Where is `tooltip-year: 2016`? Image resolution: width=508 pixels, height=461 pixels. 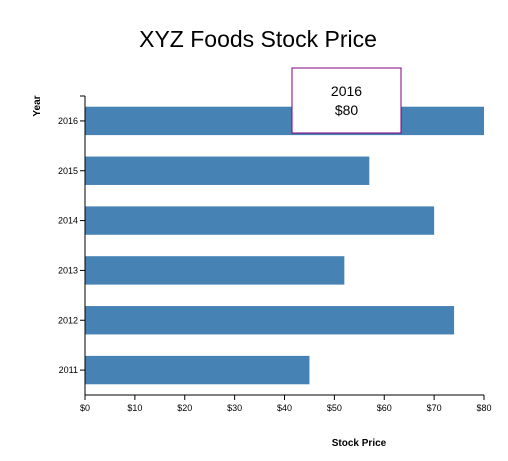 tooltip-year: 2016 is located at coordinates (346, 91).